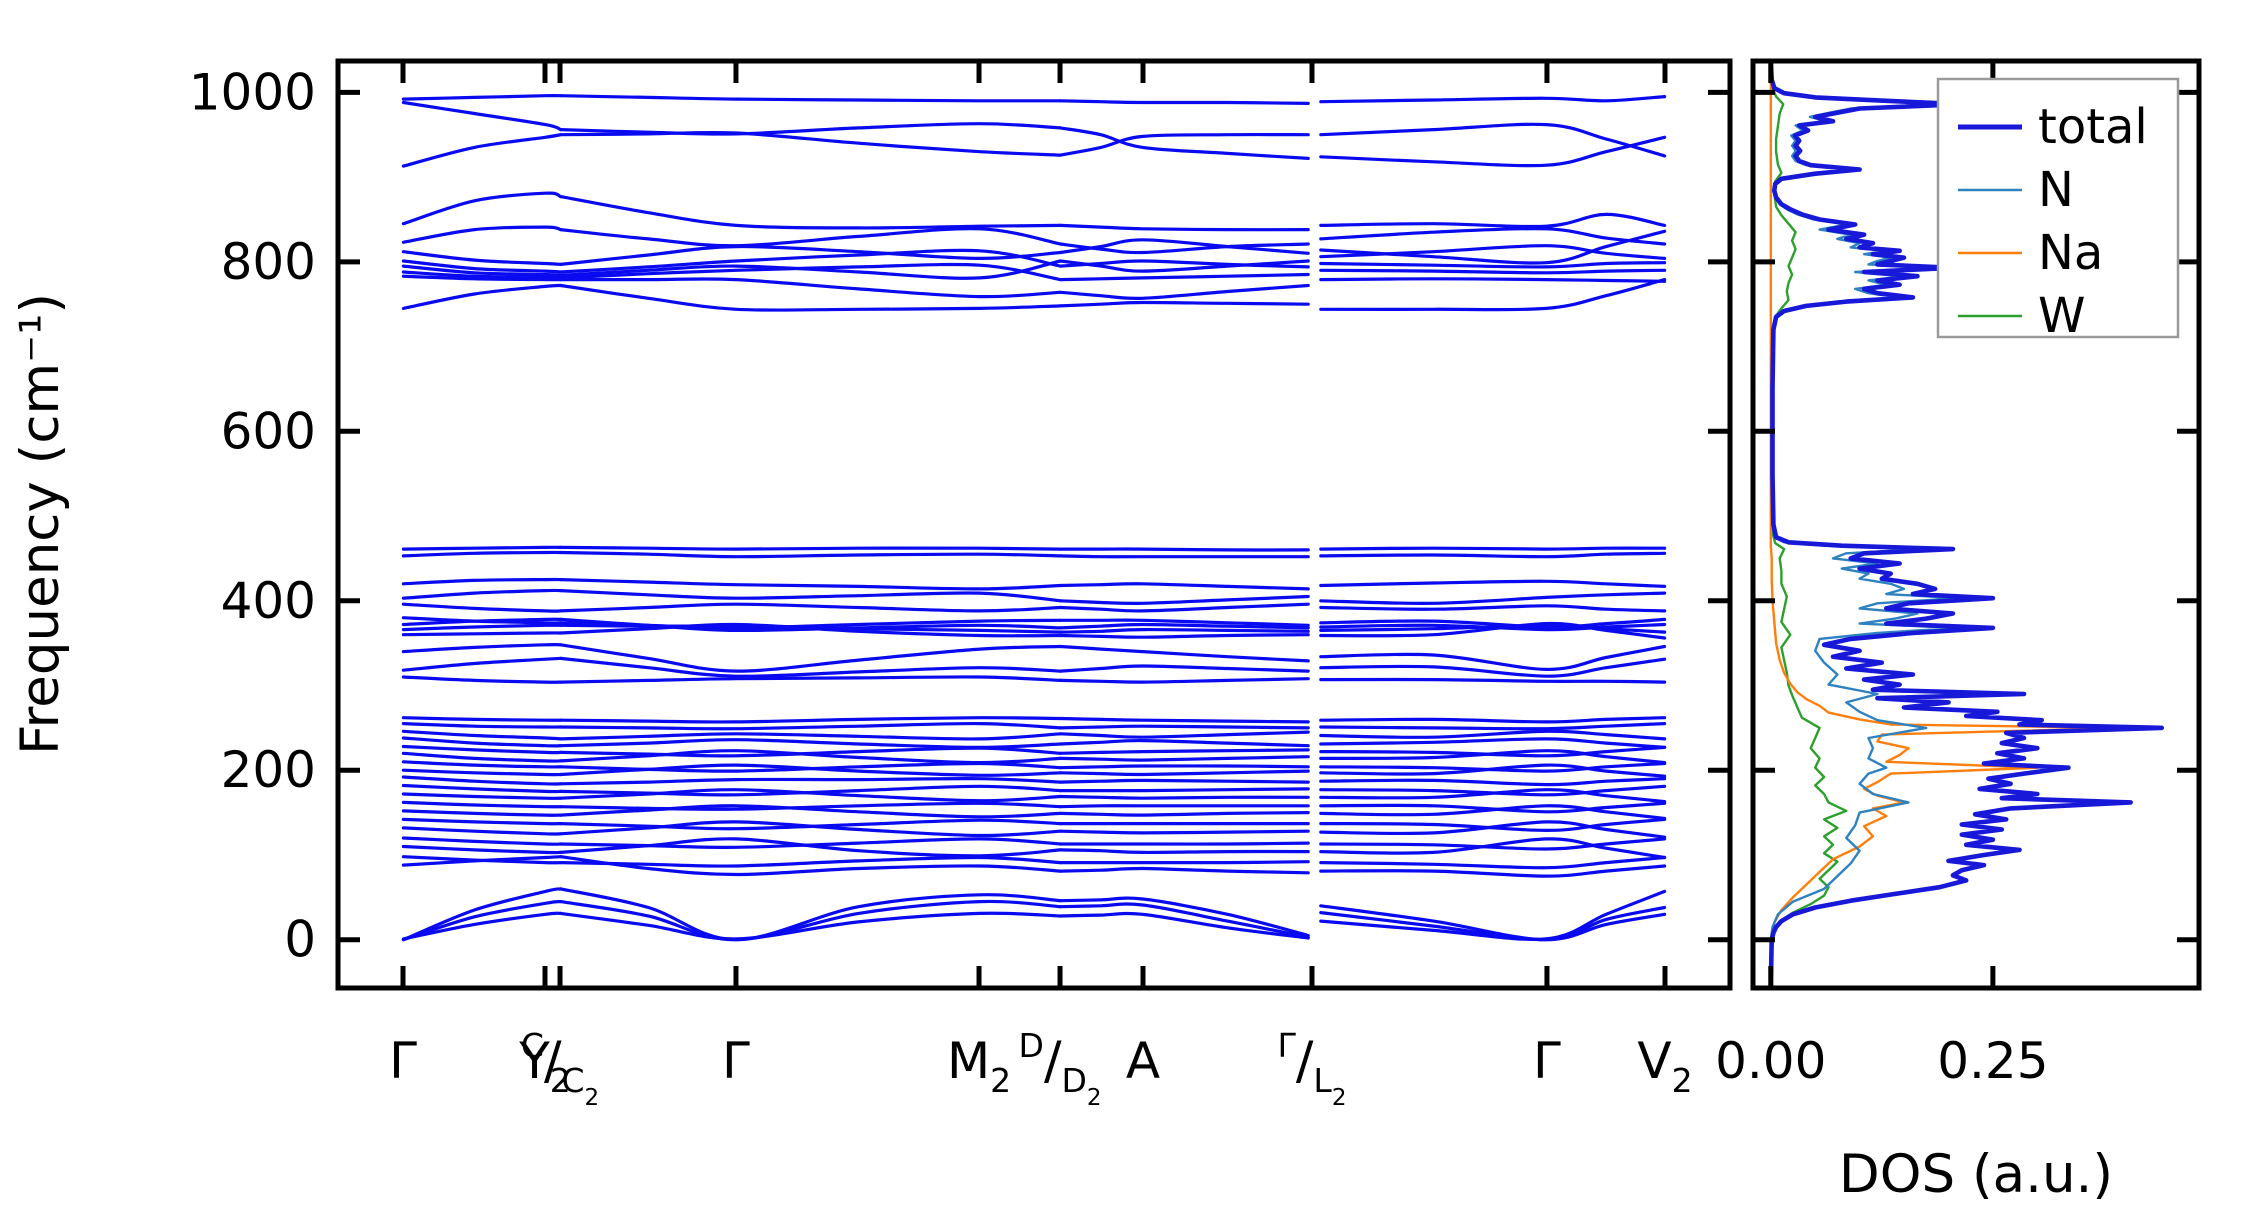 Image resolution: width=2259 pixels, height=1220 pixels. I want to click on legend-box, so click(2058, 208).